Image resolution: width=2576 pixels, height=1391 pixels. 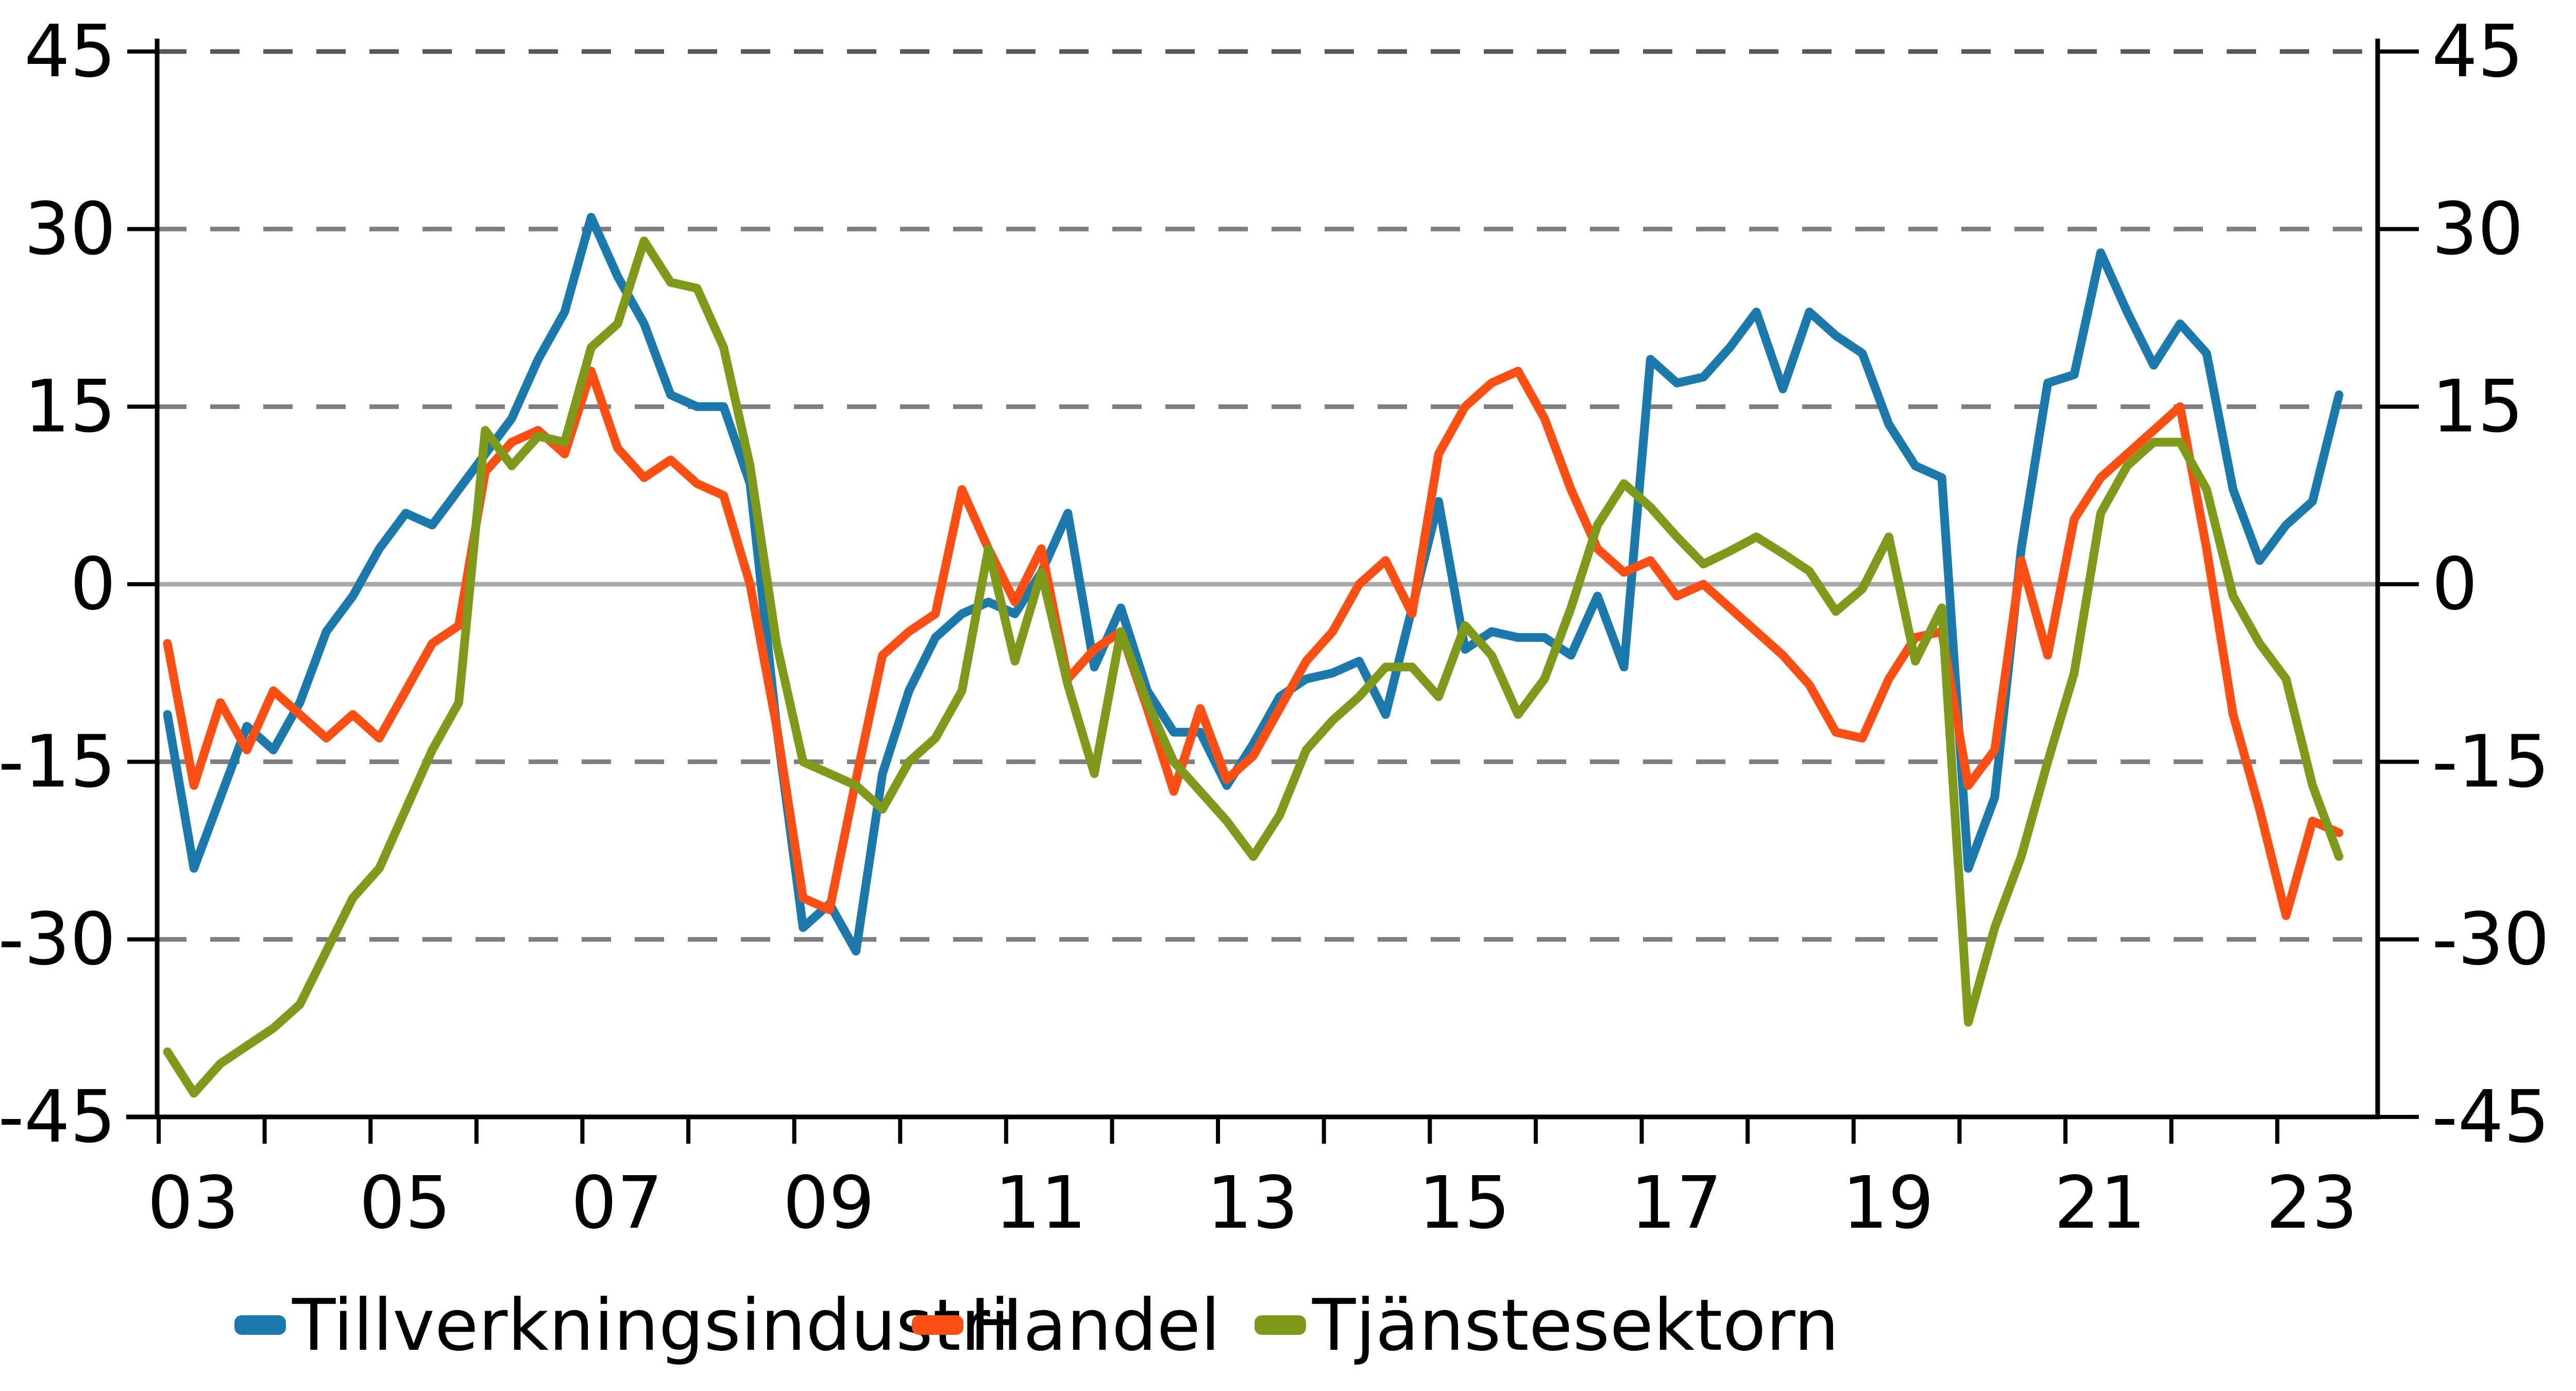 I want to click on x-axis-label-13: 13, so click(x=1252, y=1203).